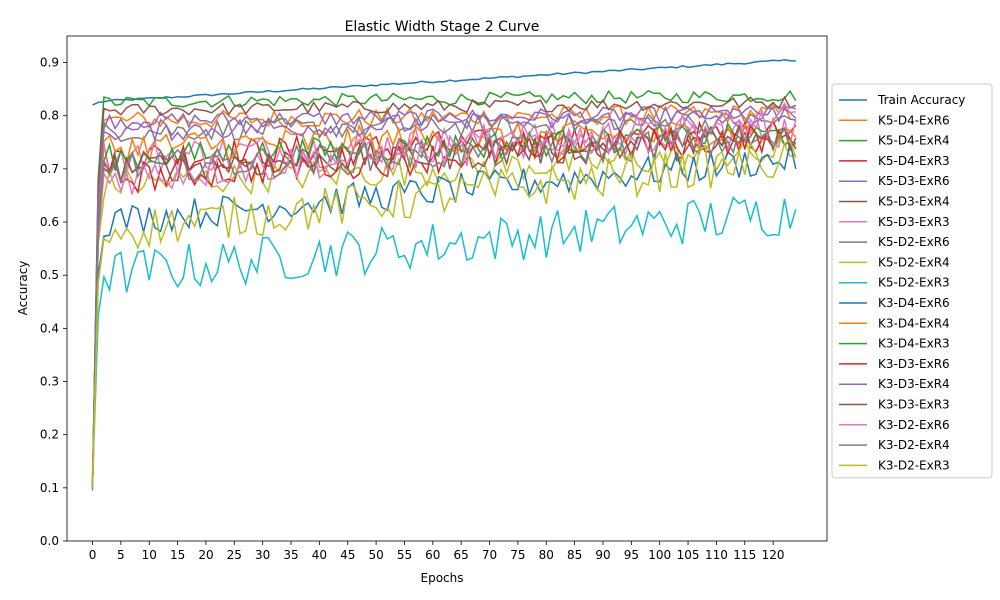 The width and height of the screenshot is (1000, 600). I want to click on legend-entry: K3-D2-ExR3, so click(914, 465).